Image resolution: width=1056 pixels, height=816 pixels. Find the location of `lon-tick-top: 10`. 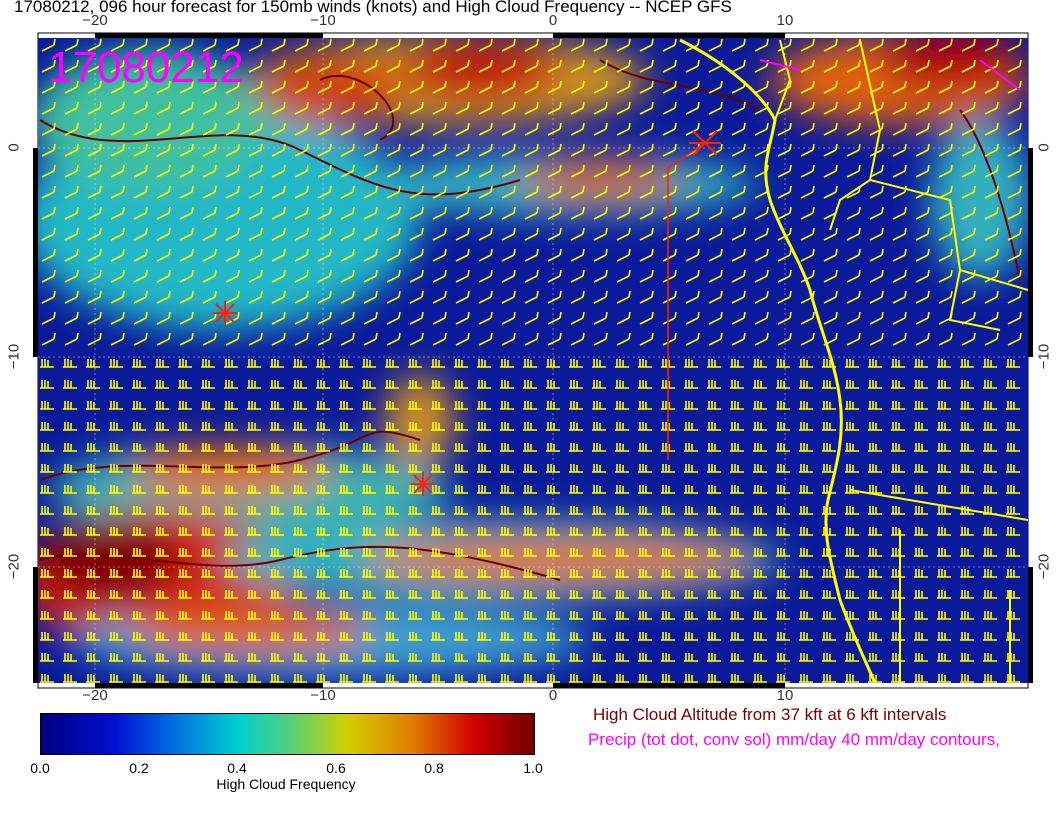

lon-tick-top: 10 is located at coordinates (785, 20).